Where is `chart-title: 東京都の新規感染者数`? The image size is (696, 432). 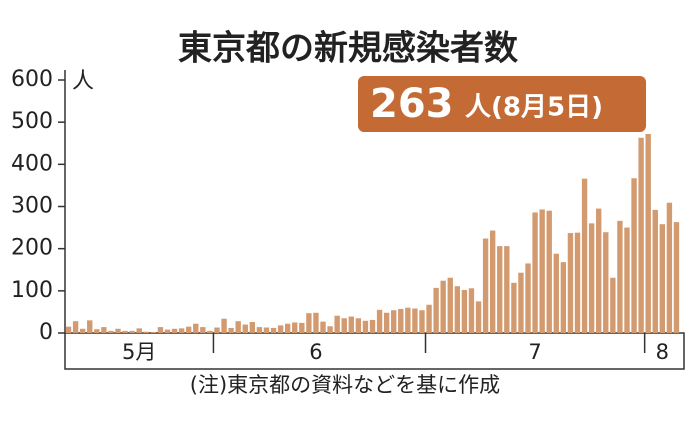
chart-title: 東京都の新規感染者数 is located at coordinates (348, 49).